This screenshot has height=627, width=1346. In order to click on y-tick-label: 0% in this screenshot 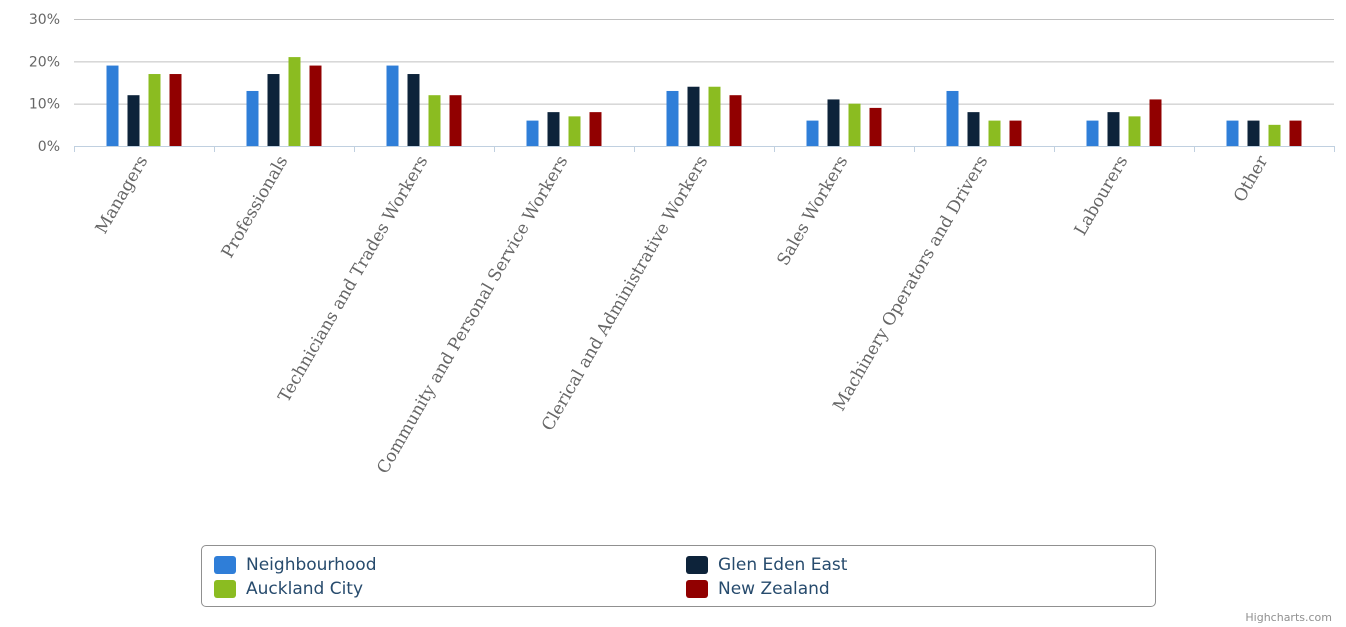, I will do `click(49, 147)`.